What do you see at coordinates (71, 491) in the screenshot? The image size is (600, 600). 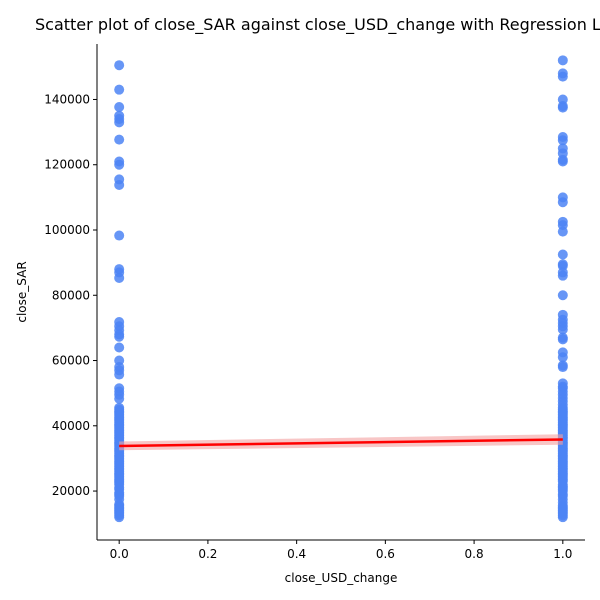 I see `y-tick-label: 20000` at bounding box center [71, 491].